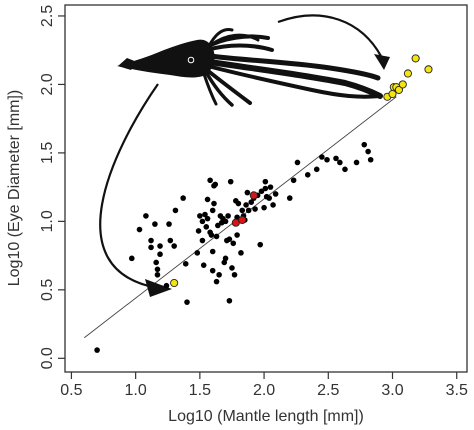 Image resolution: width=474 pixels, height=430 pixels. I want to click on y-tick-label: 1.0, so click(47, 221).